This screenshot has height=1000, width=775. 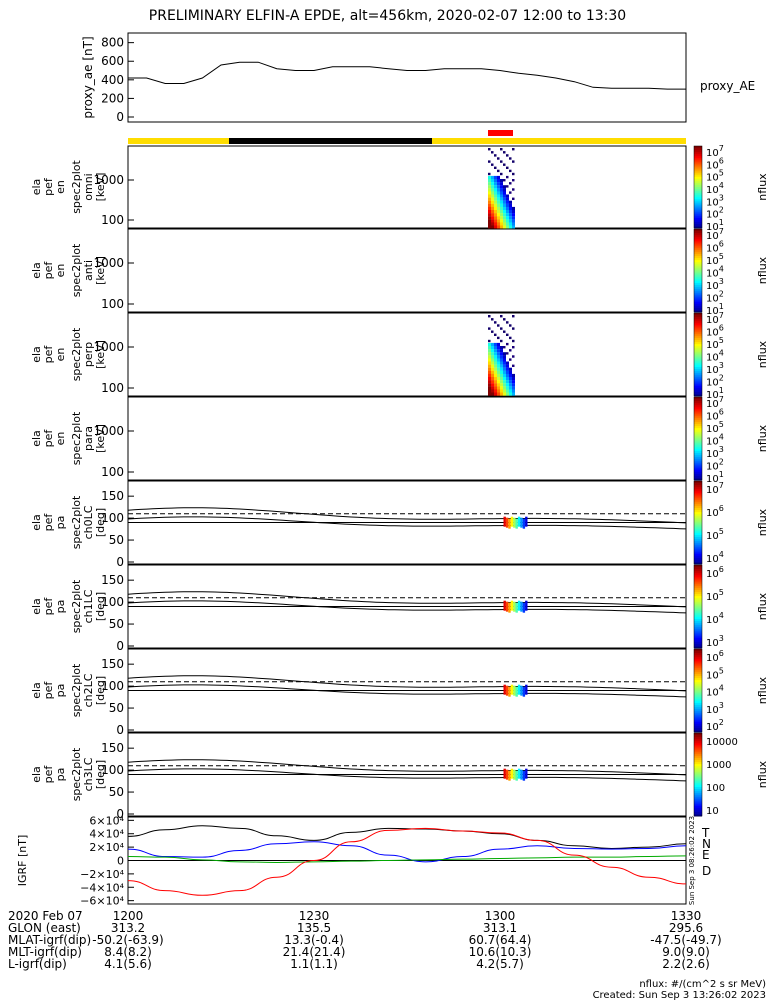 I want to click on panel-frame, so click(x=407, y=354).